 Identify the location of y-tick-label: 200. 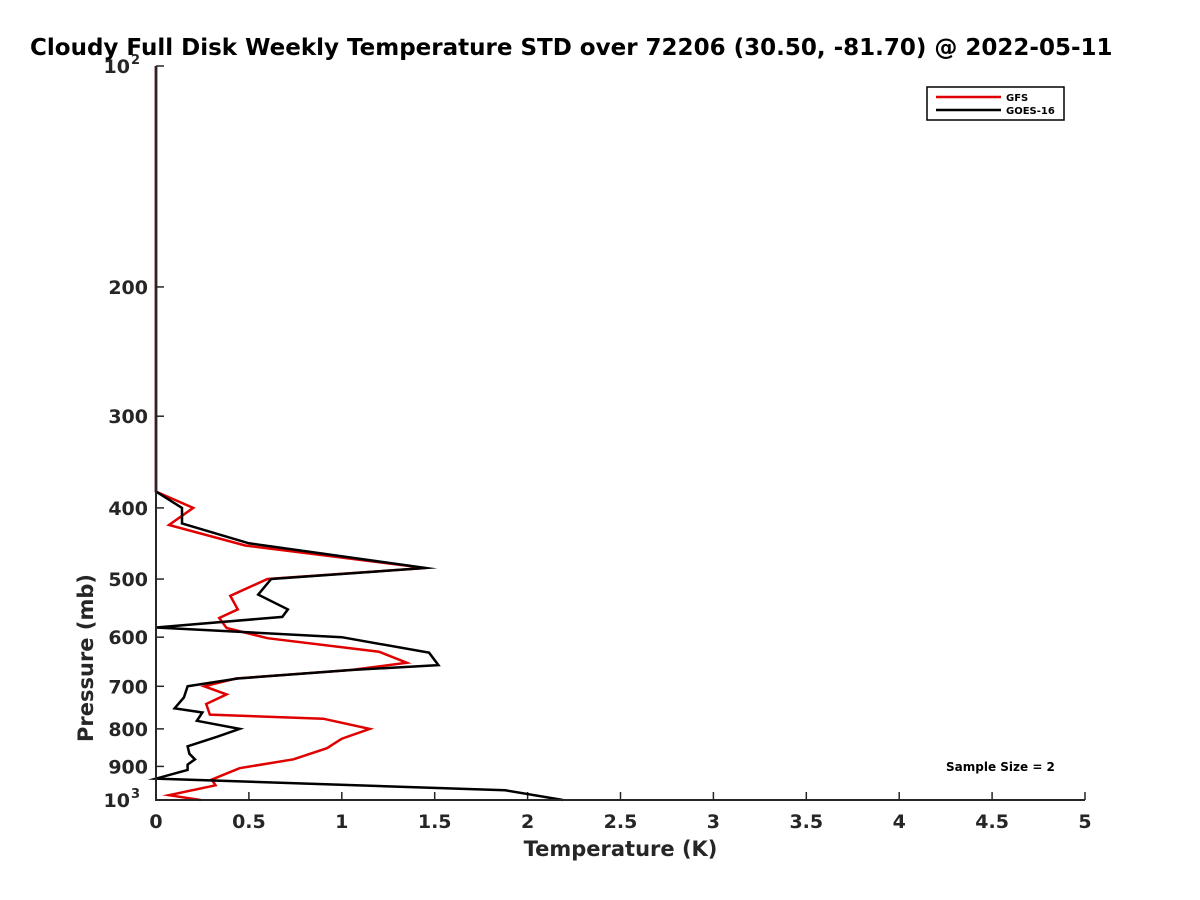
(128, 288).